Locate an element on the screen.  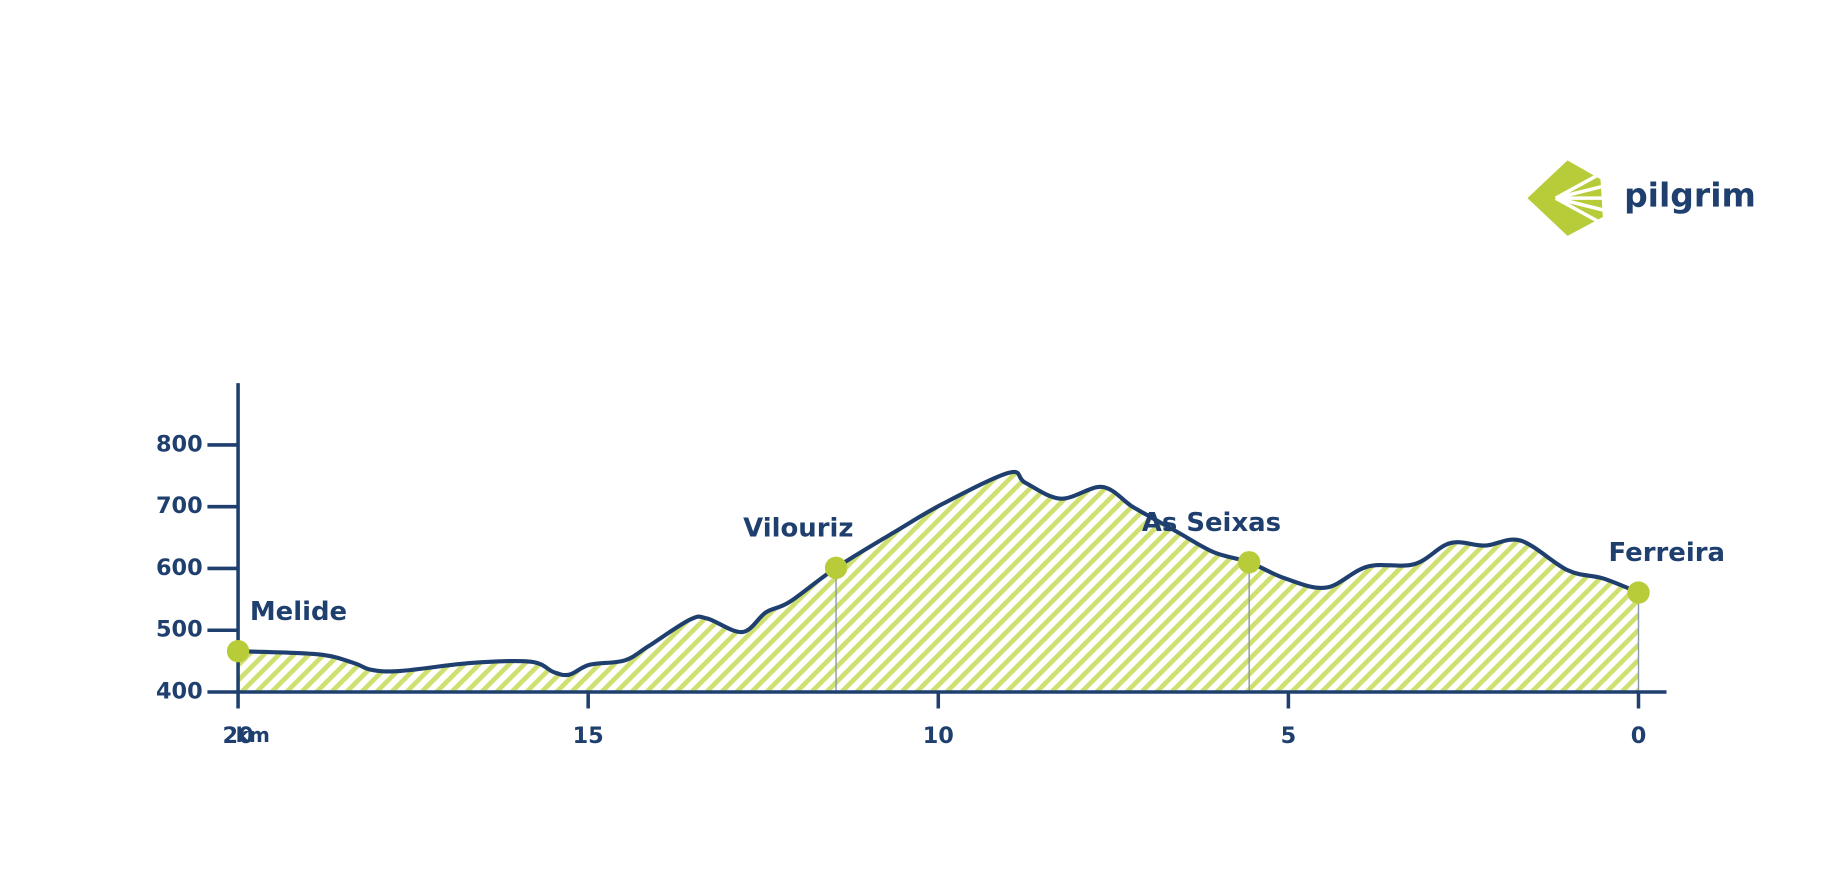
x-tick-label: 20 is located at coordinates (238, 736).